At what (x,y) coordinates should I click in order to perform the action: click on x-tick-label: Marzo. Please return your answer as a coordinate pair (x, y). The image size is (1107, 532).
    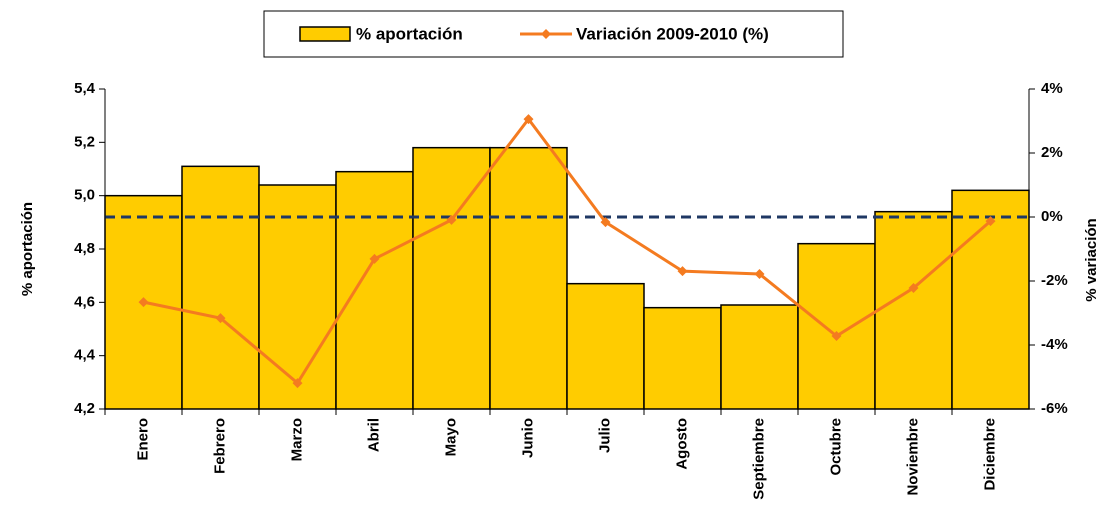
    Looking at the image, I should click on (296, 439).